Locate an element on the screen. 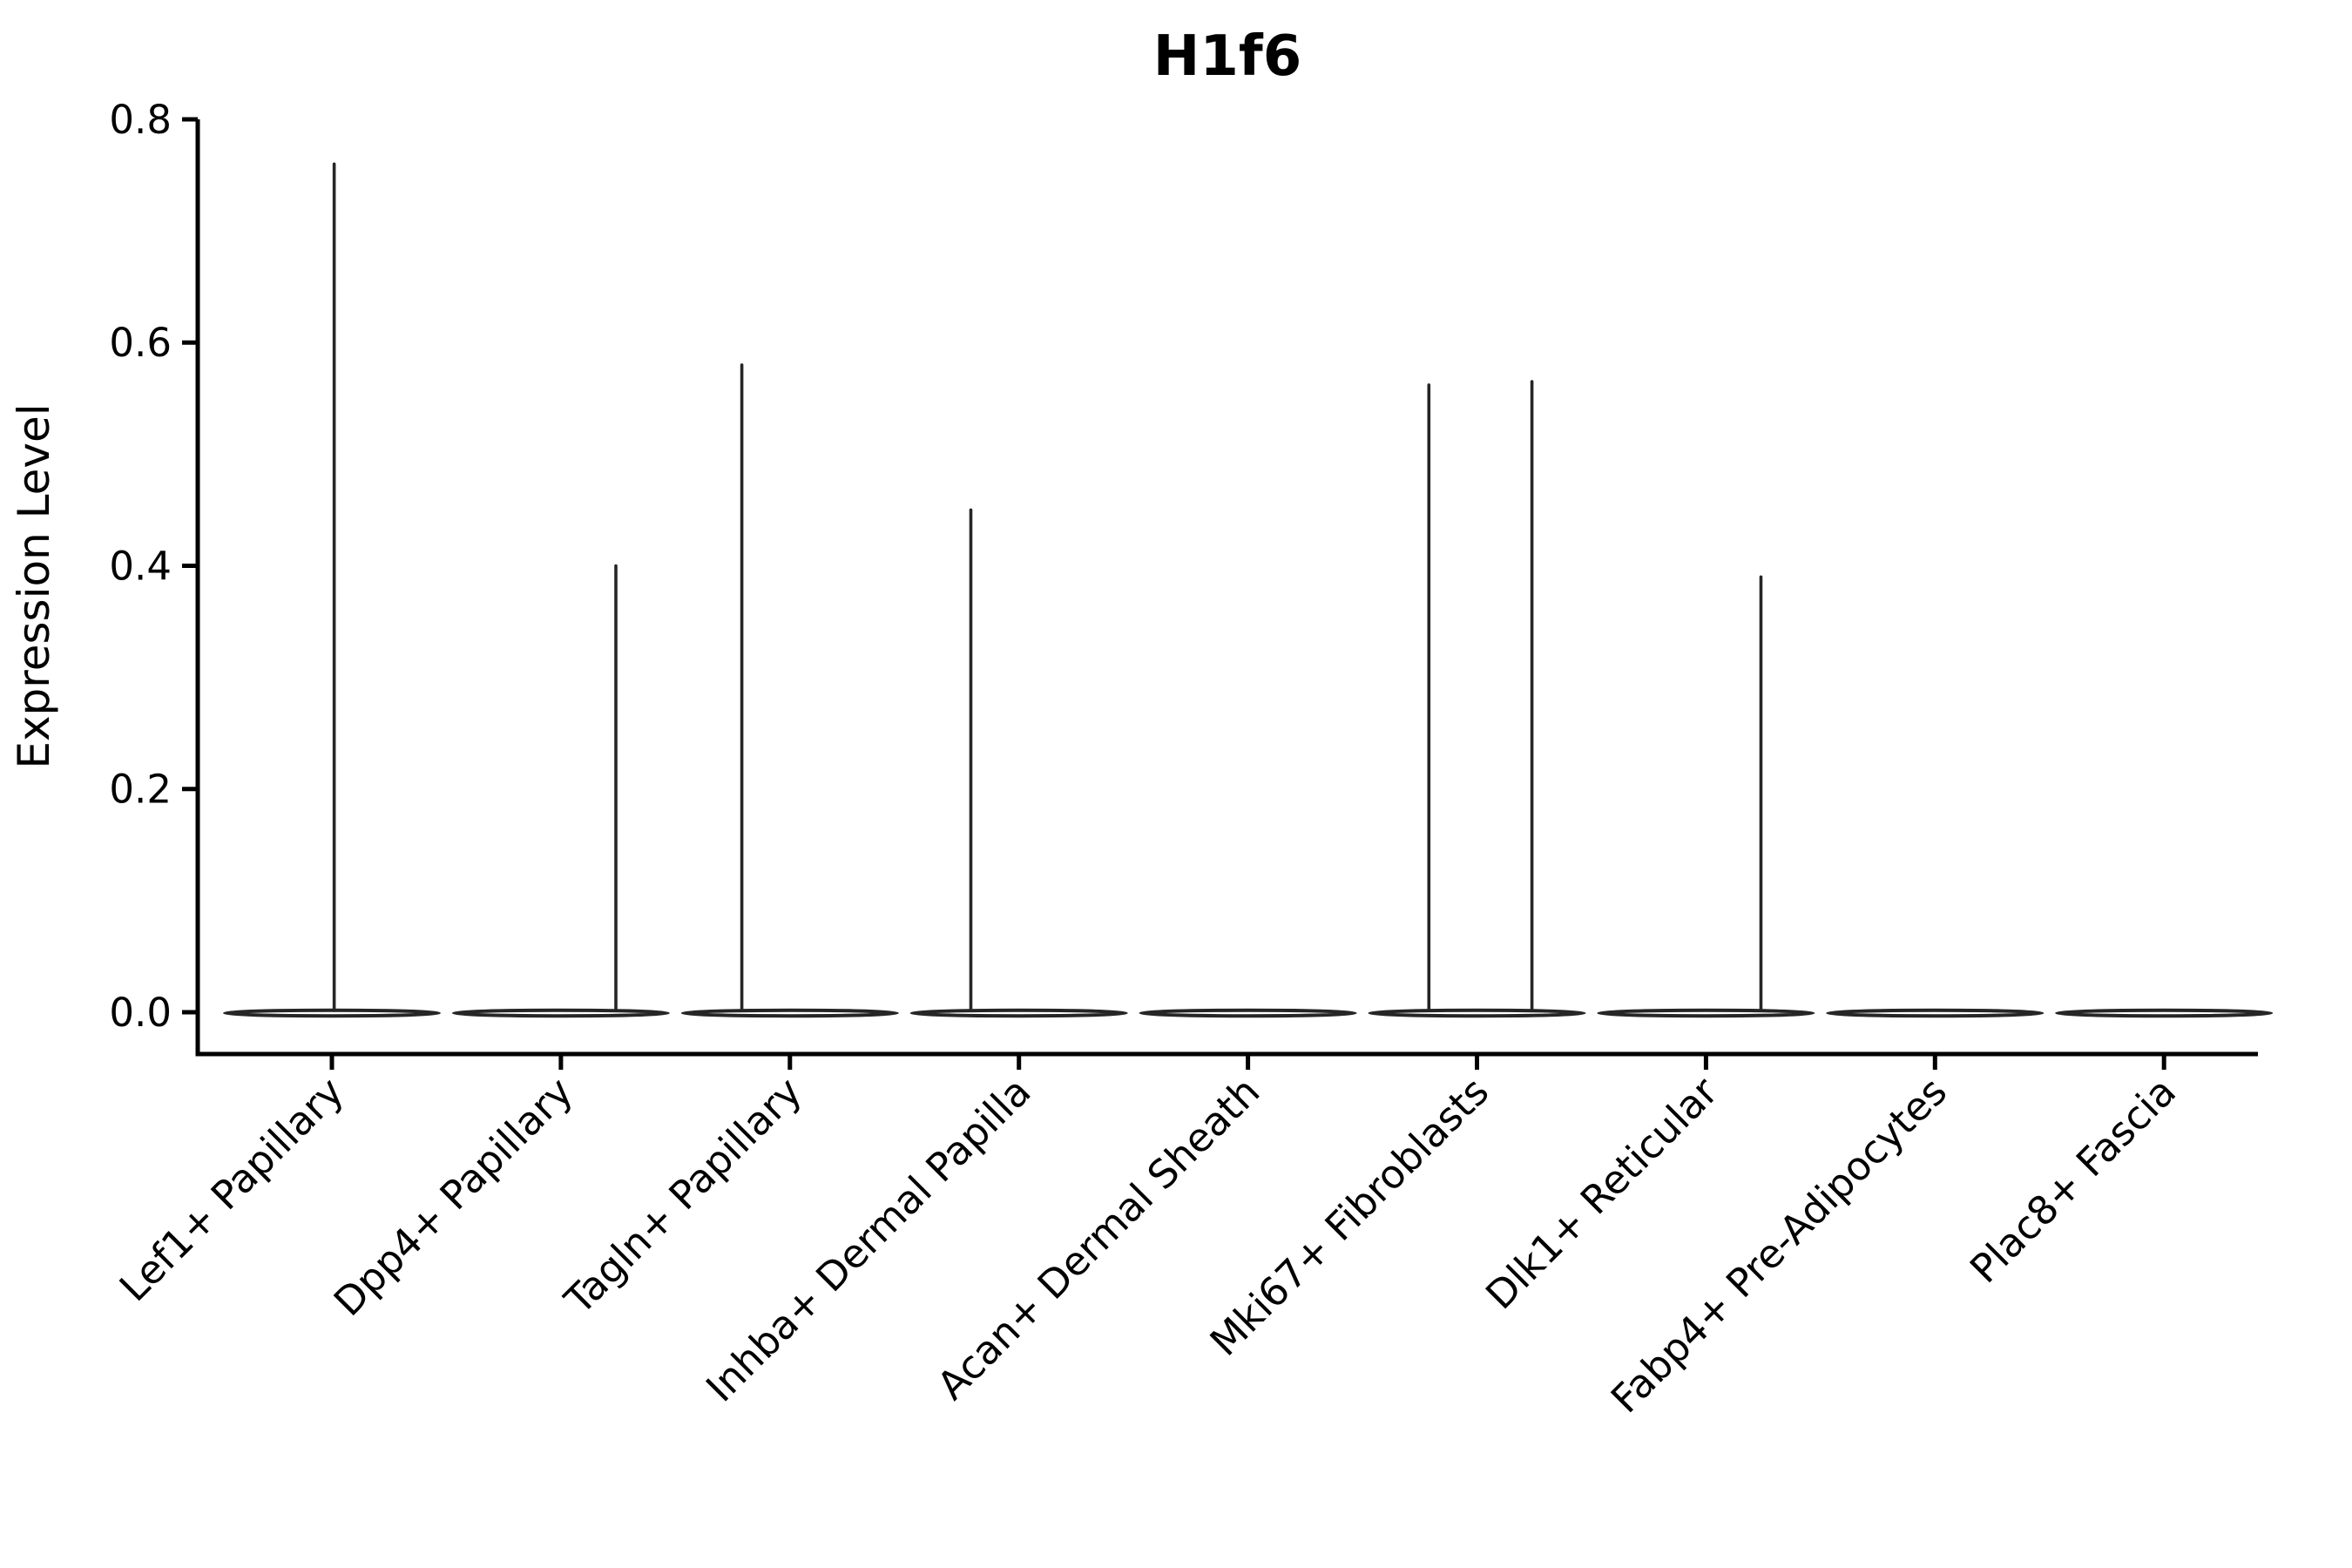 The height and width of the screenshot is (1568, 2352). y-tick-label: 0.6 is located at coordinates (140, 343).